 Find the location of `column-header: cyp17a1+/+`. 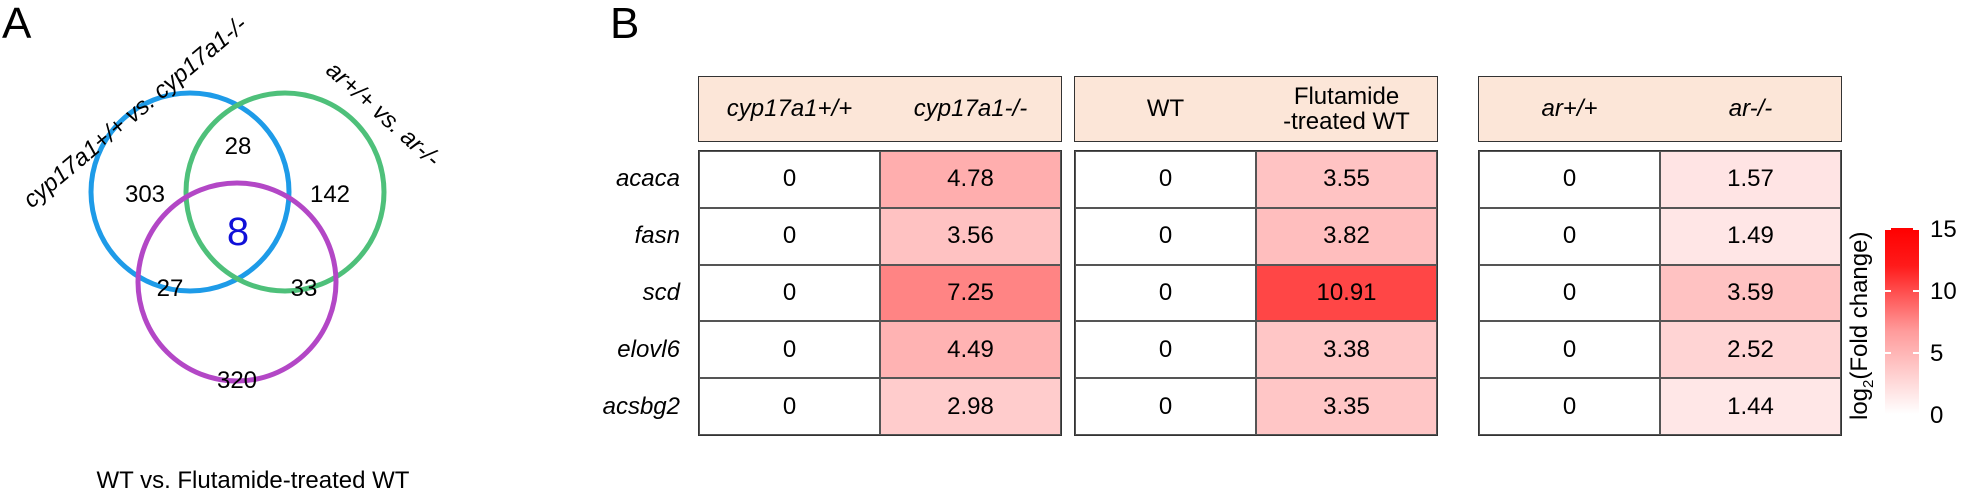

column-header: cyp17a1+/+ is located at coordinates (789, 109).